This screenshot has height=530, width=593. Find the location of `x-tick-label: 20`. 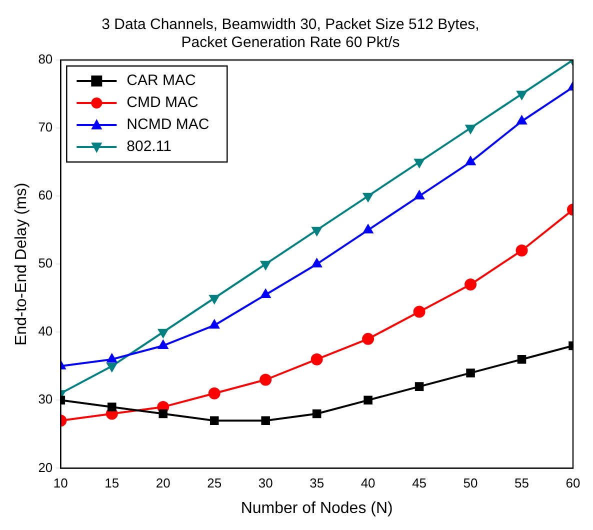

x-tick-label: 20 is located at coordinates (163, 483).